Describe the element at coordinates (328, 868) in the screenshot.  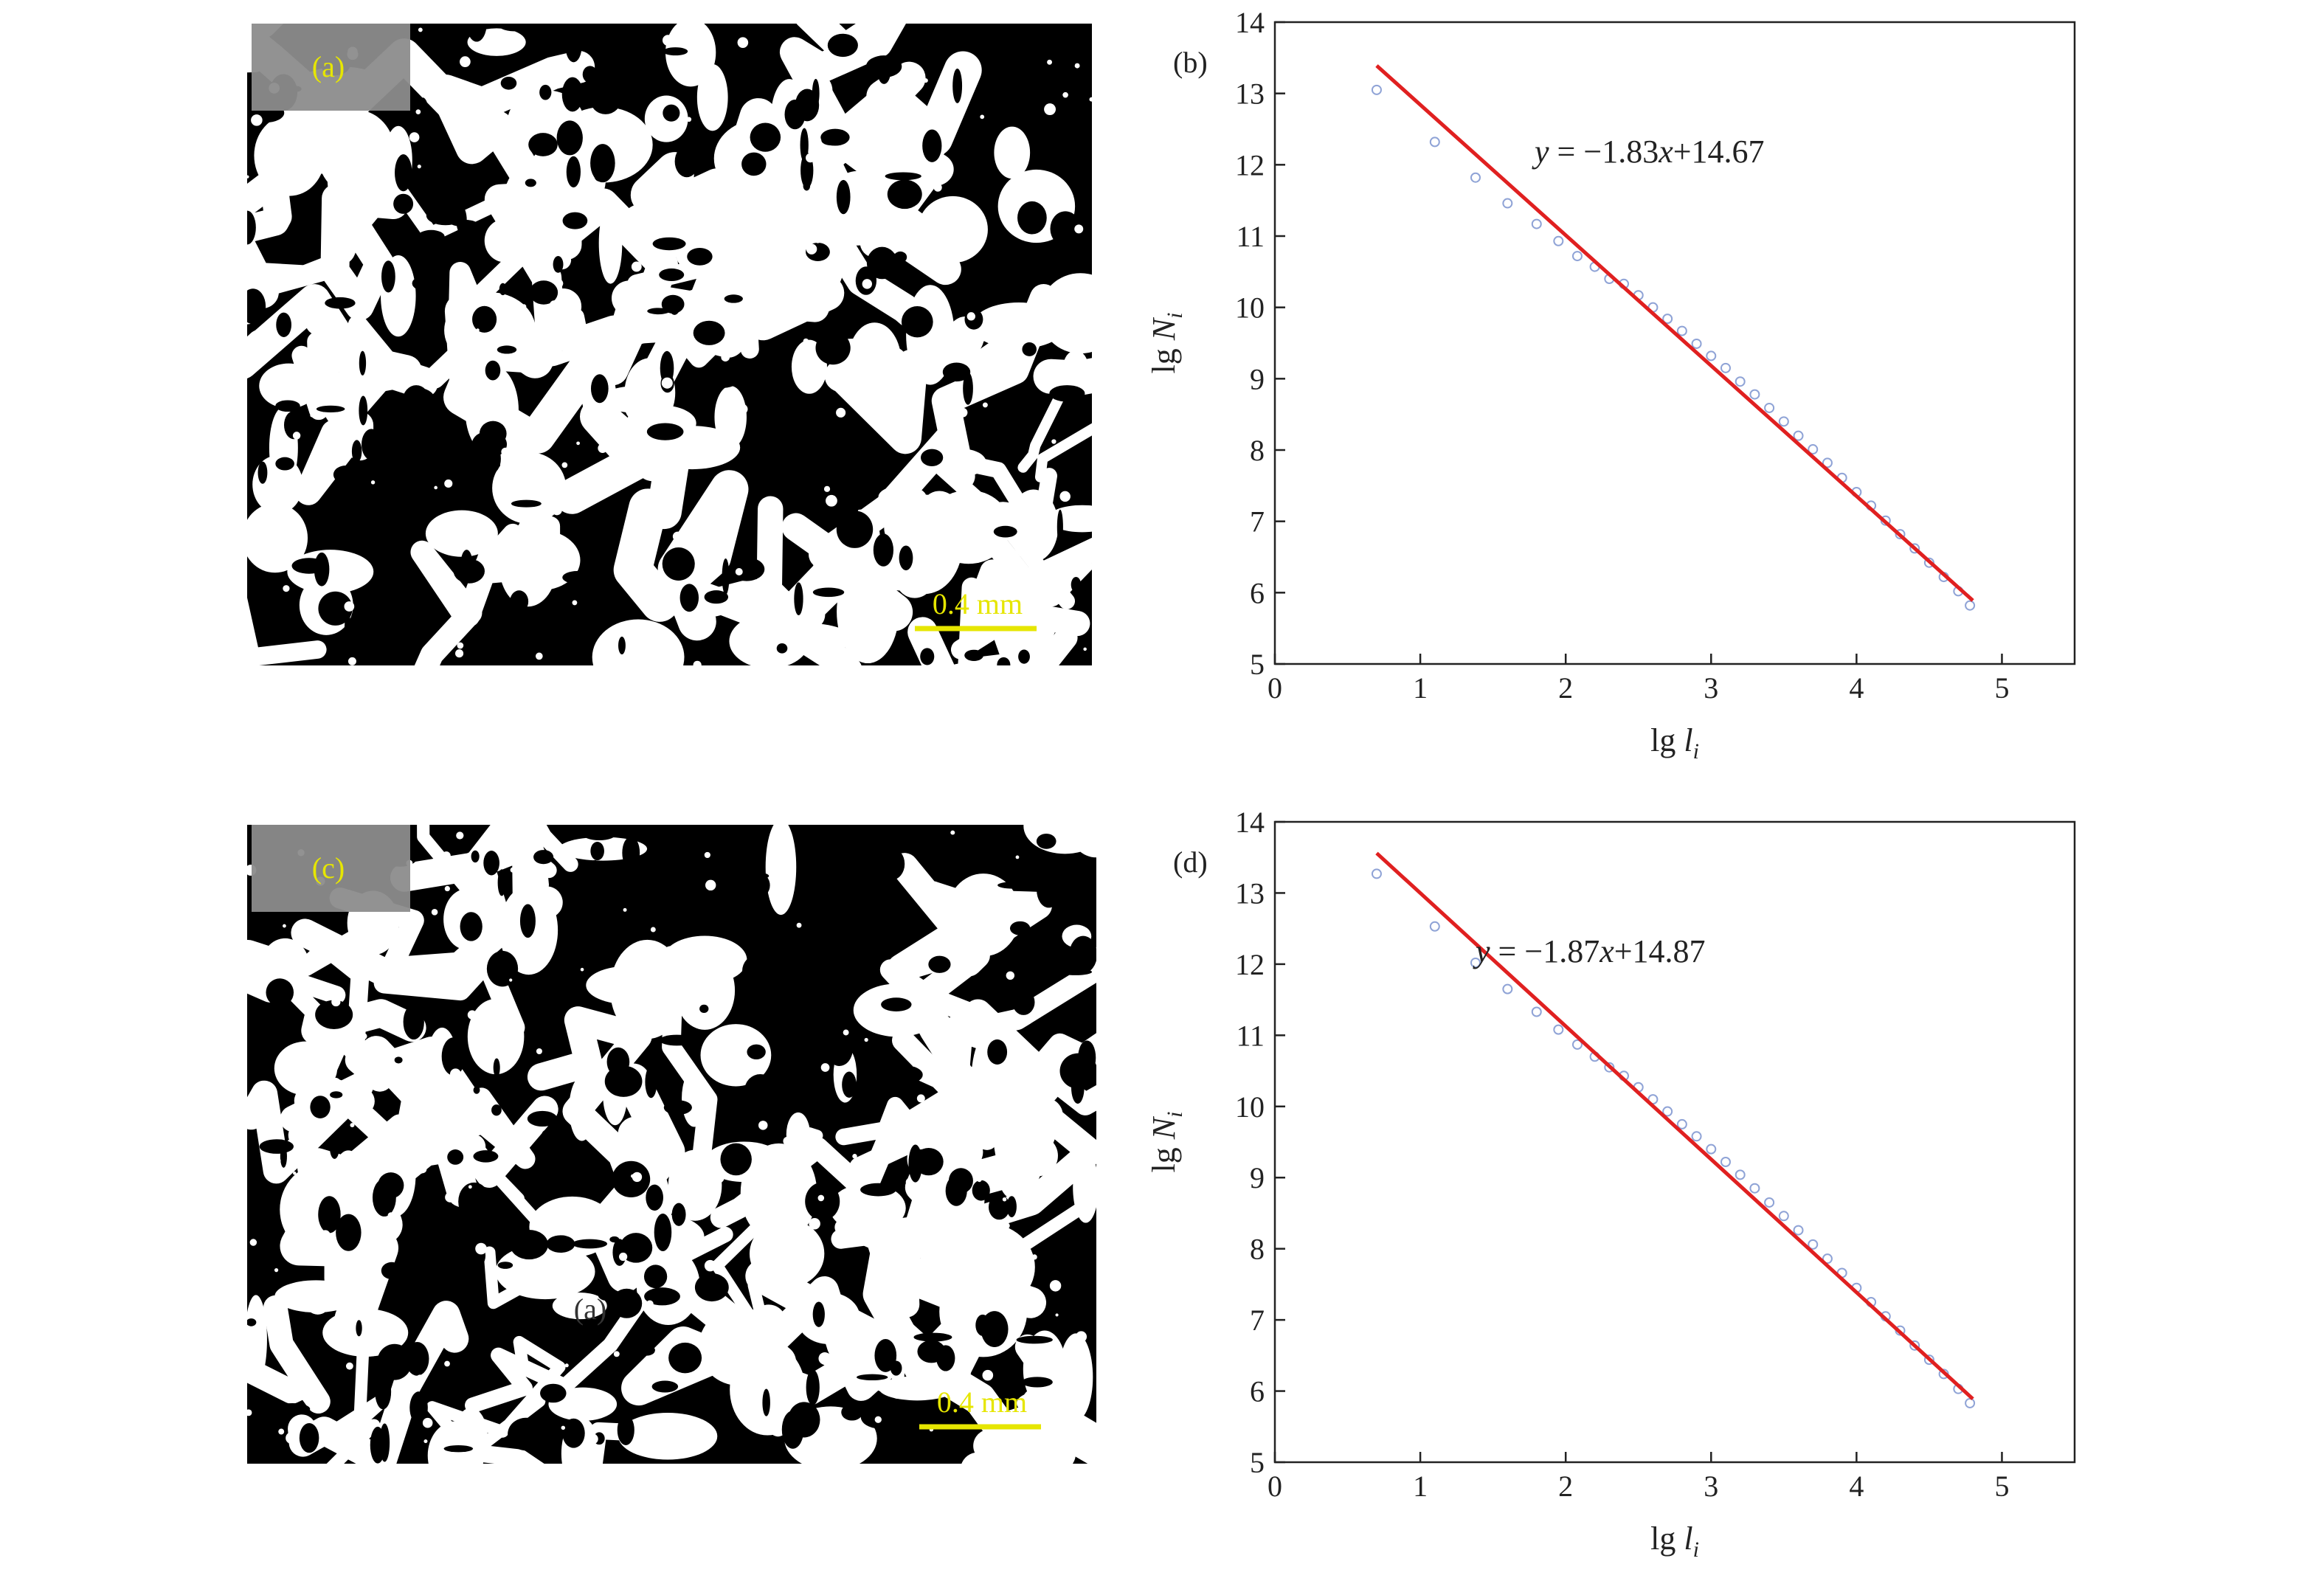
I see `panel-label: (c)` at that location.